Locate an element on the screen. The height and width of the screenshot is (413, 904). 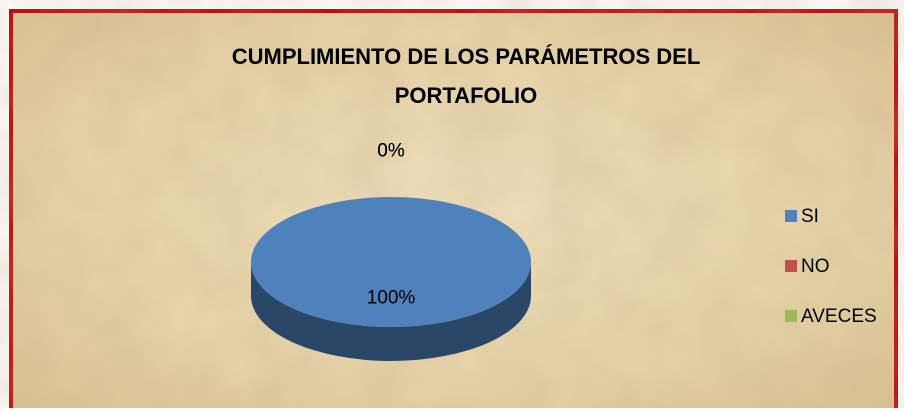
legend-label: SI is located at coordinates (810, 216).